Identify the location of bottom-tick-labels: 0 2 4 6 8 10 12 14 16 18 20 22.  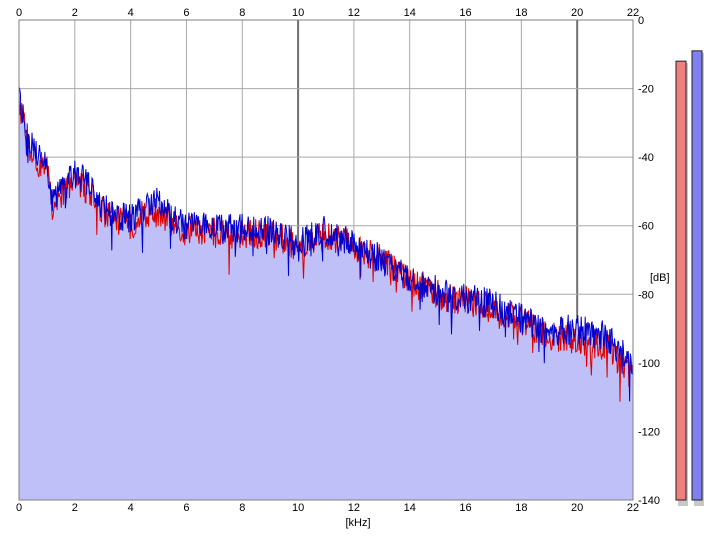
(327, 508).